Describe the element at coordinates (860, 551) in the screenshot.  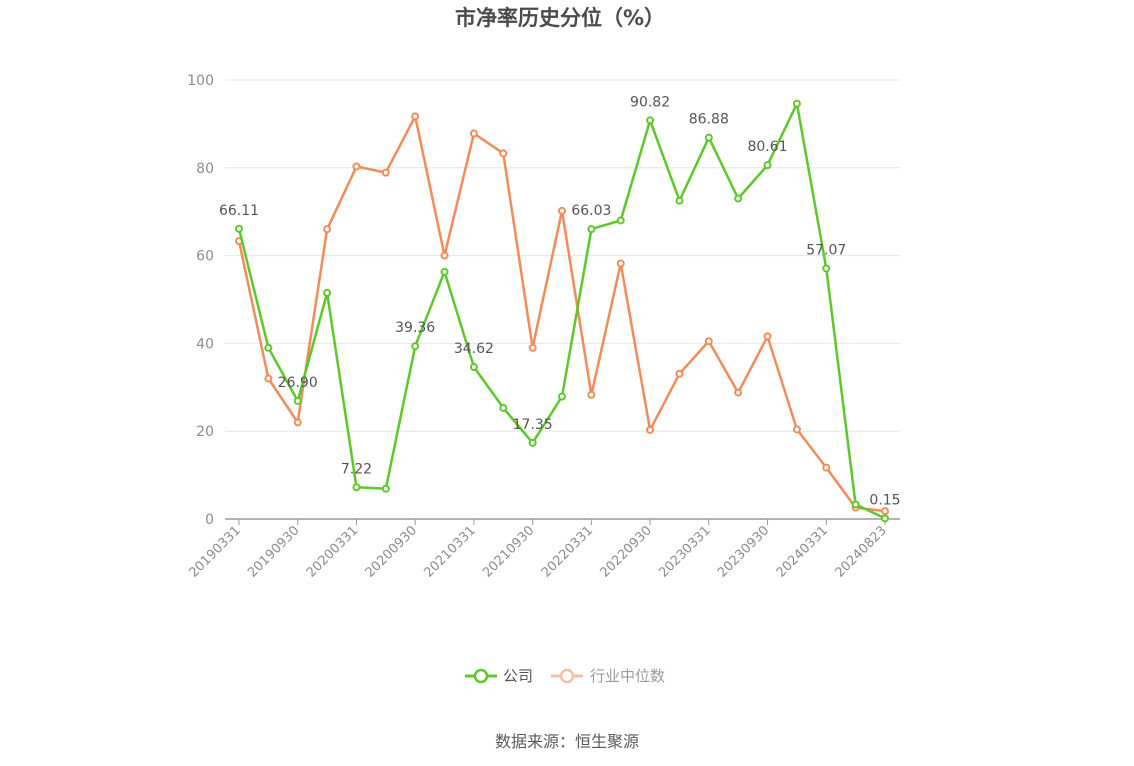
I see `x-tick-label: 20240823` at that location.